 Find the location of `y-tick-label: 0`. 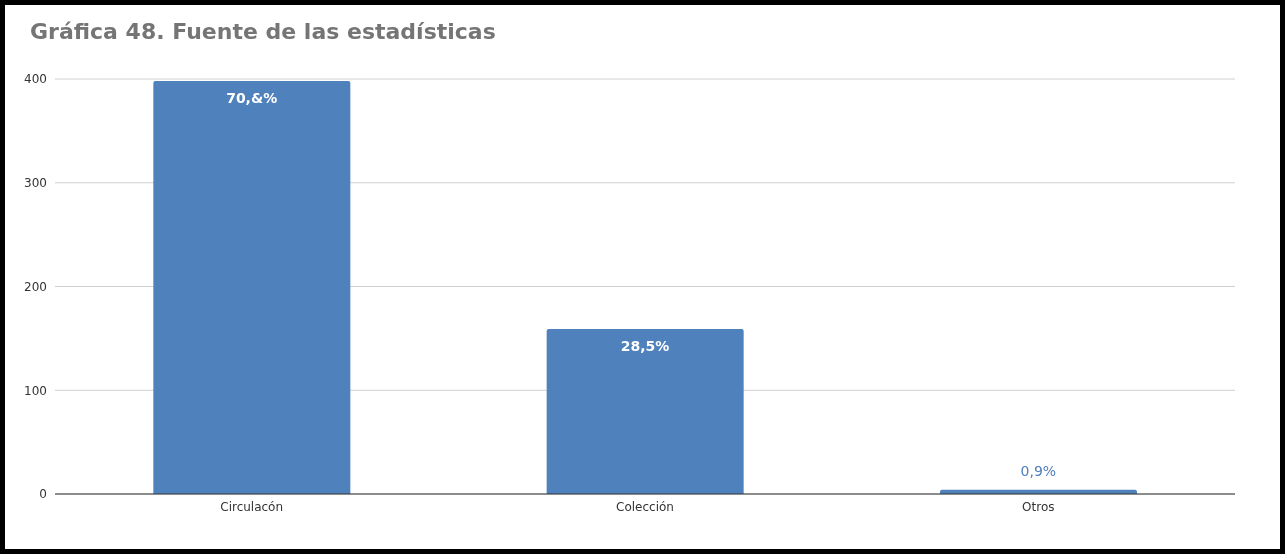

y-tick-label: 0 is located at coordinates (43, 494).